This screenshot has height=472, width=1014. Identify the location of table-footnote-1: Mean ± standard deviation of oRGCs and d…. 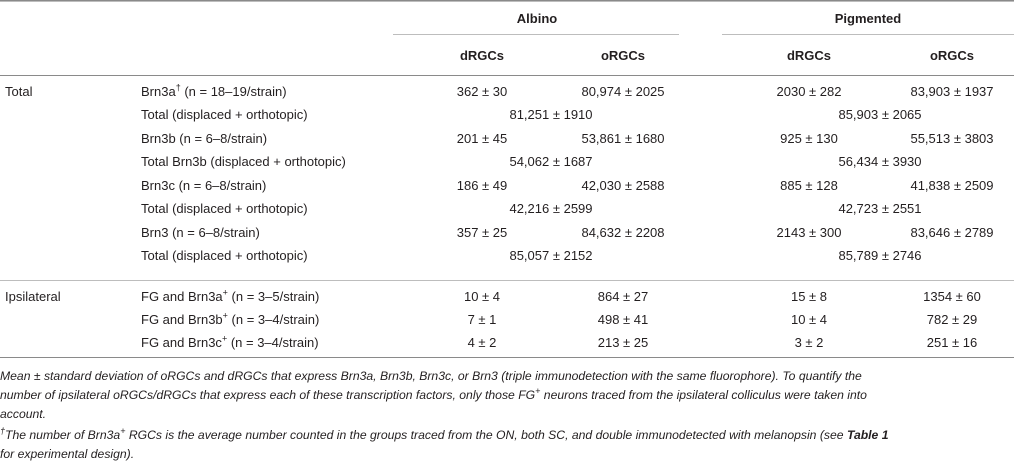
(504, 395).